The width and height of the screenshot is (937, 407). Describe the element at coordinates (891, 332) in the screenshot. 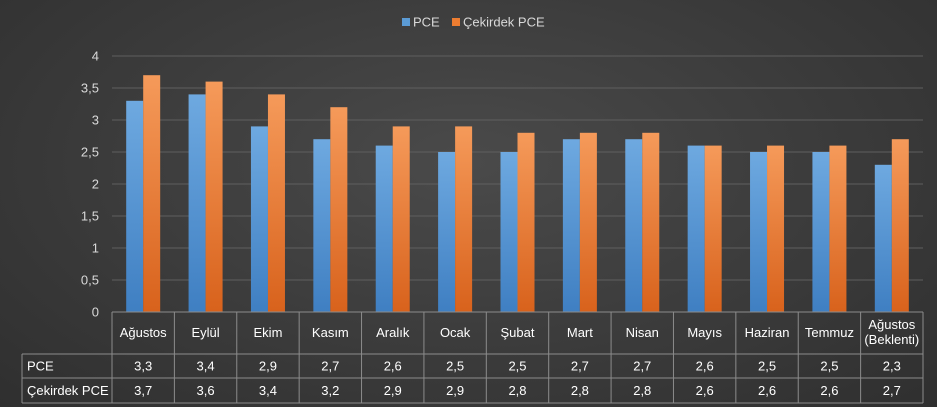

I see `x-category-label: Ağustos (Beklenti)` at that location.